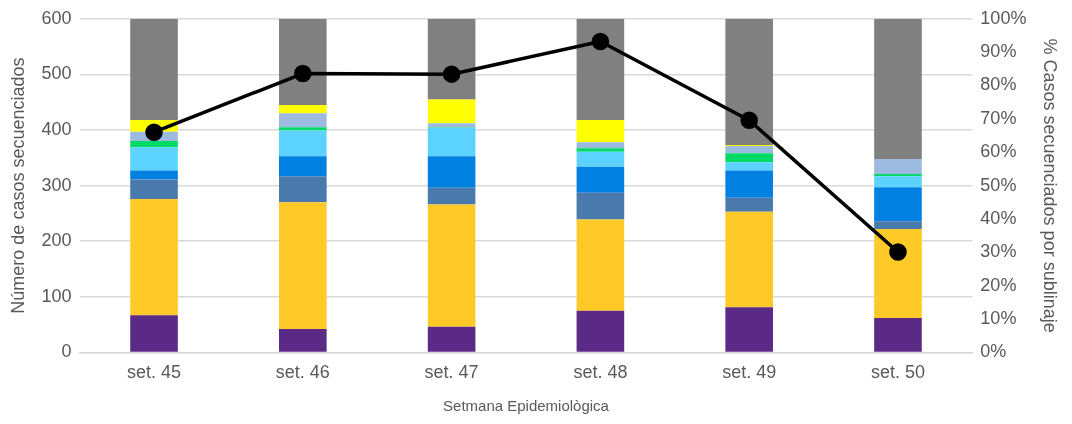  What do you see at coordinates (993, 351) in the screenshot?
I see `y2-tick-label: 0%` at bounding box center [993, 351].